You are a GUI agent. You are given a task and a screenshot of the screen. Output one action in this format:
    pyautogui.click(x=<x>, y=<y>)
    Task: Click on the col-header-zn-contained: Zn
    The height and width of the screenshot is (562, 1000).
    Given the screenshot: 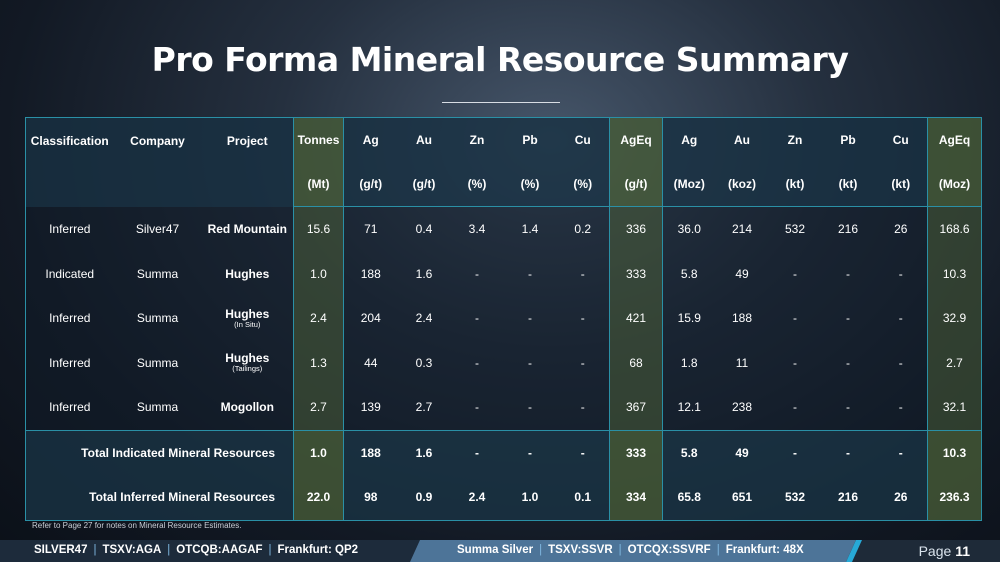 What is the action you would take?
    pyautogui.click(x=795, y=139)
    